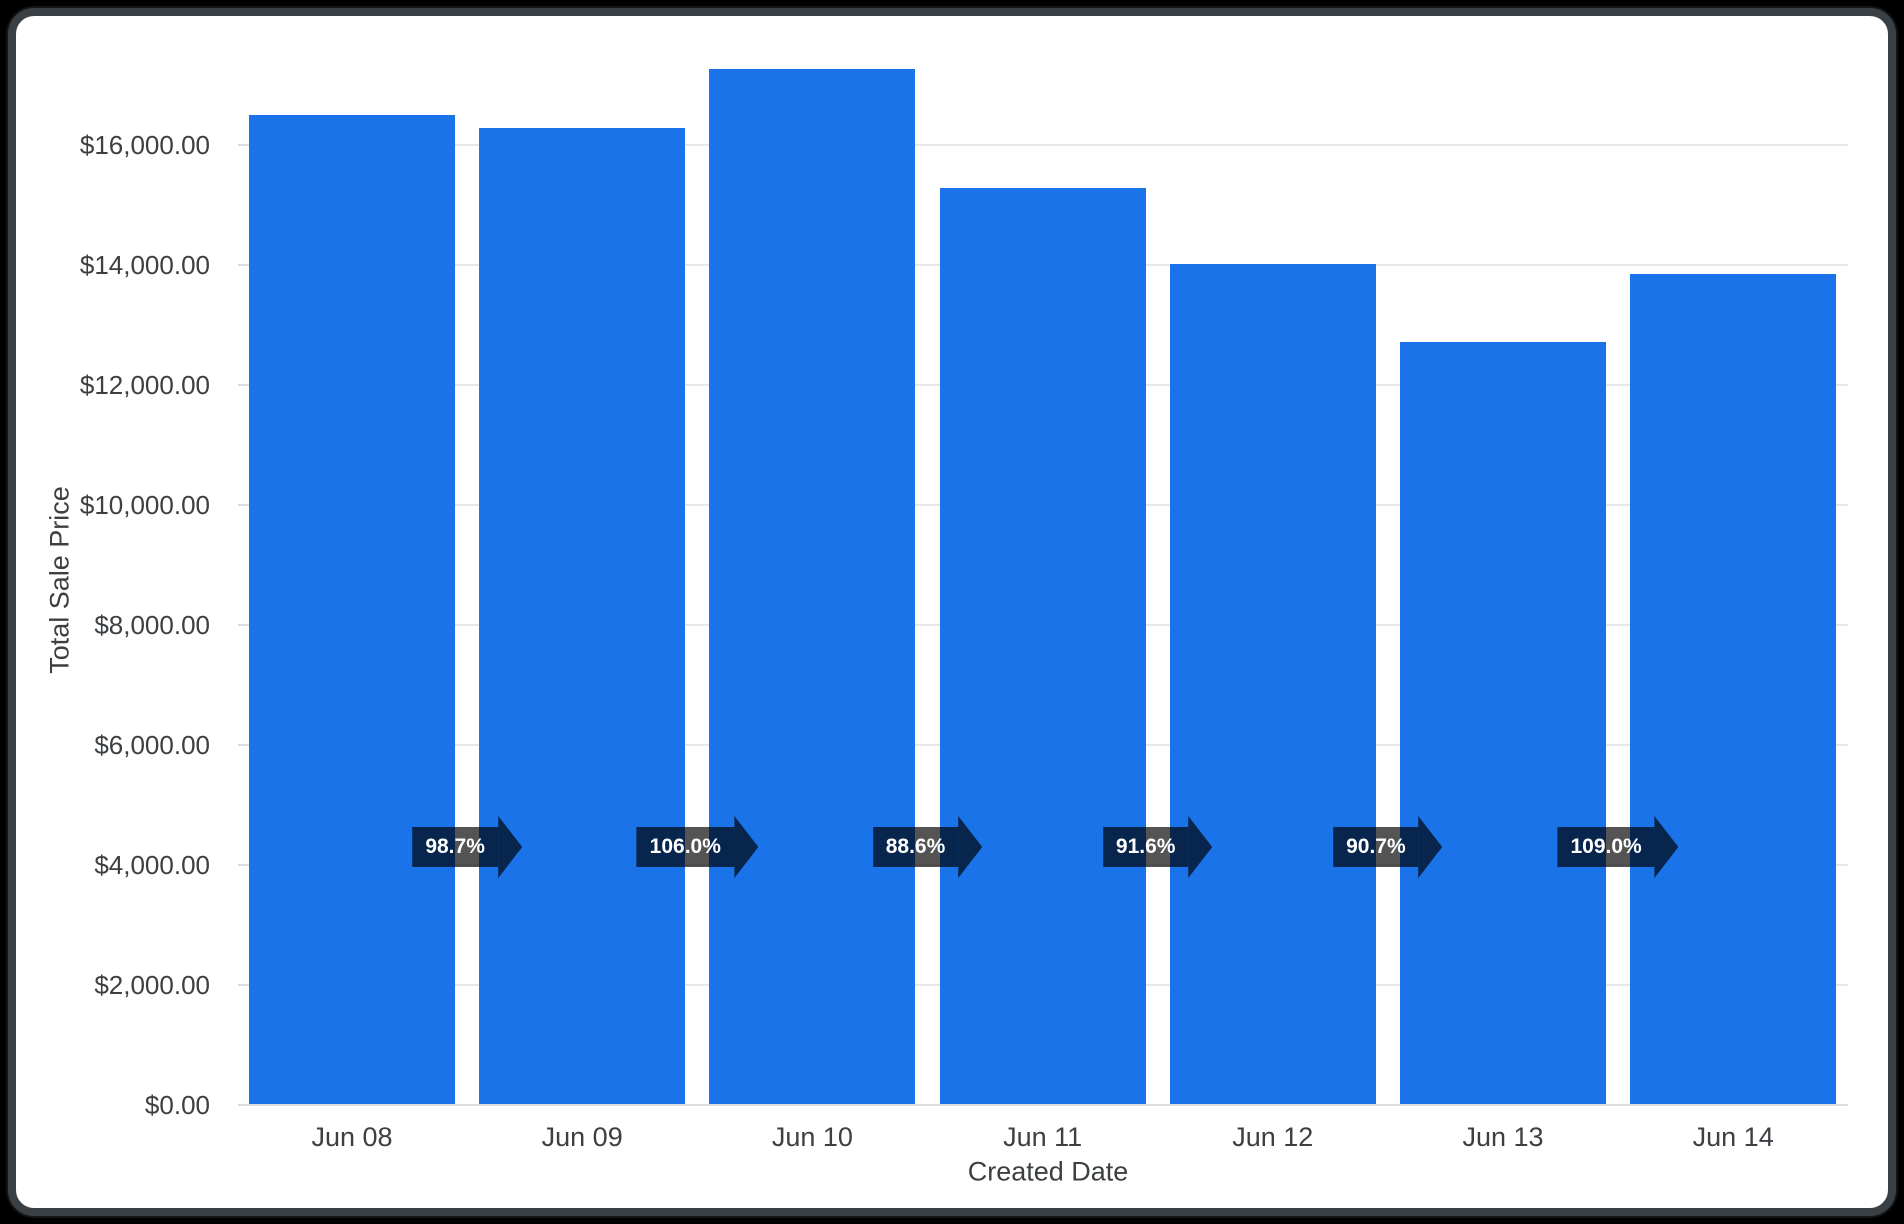 The width and height of the screenshot is (1904, 1224). What do you see at coordinates (152, 865) in the screenshot?
I see `y-tick-label: $4,000.00` at bounding box center [152, 865].